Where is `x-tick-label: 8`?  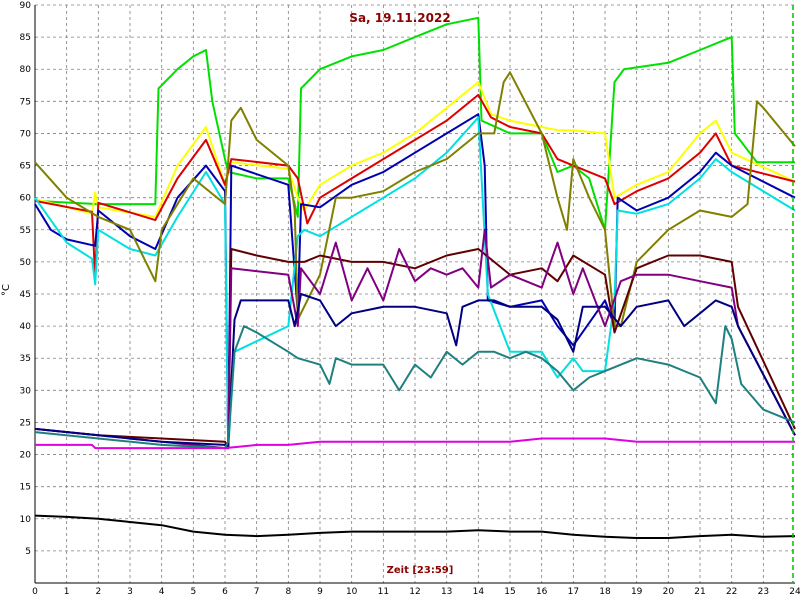 x-tick-label: 8 is located at coordinates (288, 592).